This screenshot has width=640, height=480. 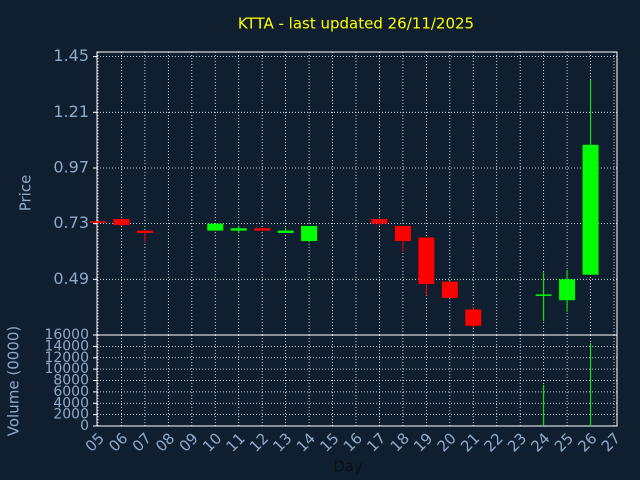 I want to click on y-tick-label: 0.73, so click(x=71, y=222).